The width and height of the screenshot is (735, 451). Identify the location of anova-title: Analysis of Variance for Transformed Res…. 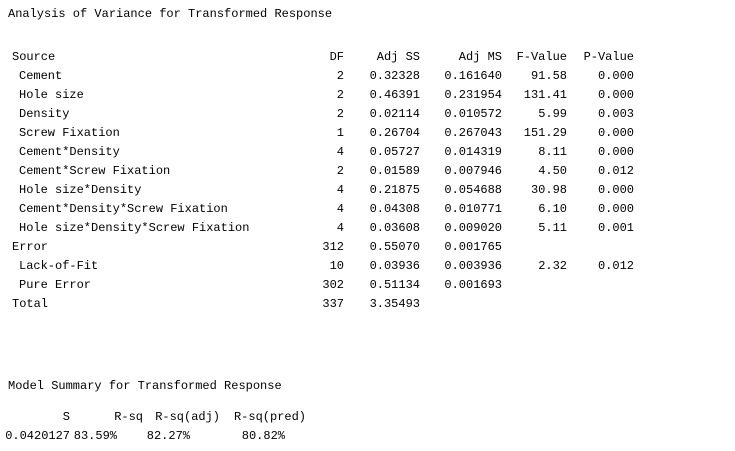
(170, 14).